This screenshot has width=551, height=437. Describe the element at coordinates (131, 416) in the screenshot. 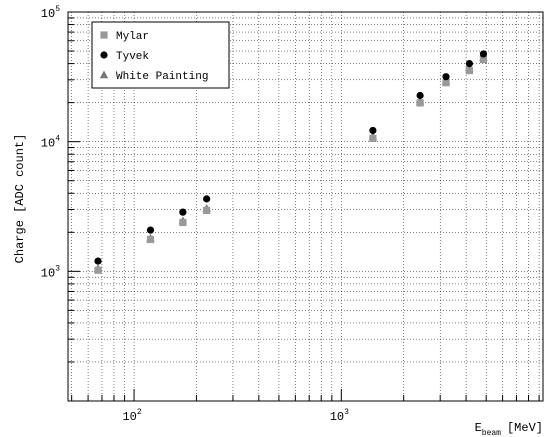

I see `x-tick-label: 10²` at that location.